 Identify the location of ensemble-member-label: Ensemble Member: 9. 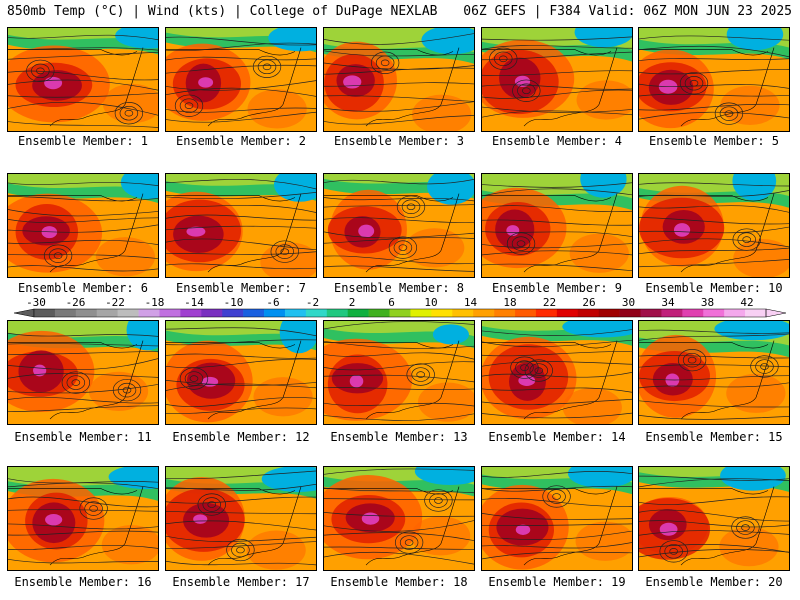
(557, 288).